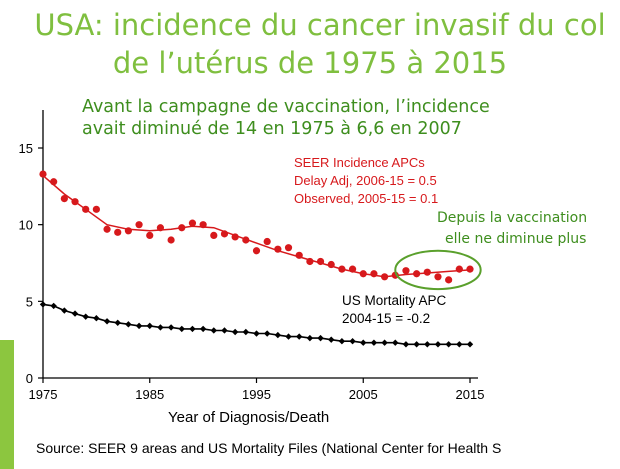 The width and height of the screenshot is (620, 469). Describe the element at coordinates (438, 270) in the screenshot. I see `callout-ellipse` at that location.